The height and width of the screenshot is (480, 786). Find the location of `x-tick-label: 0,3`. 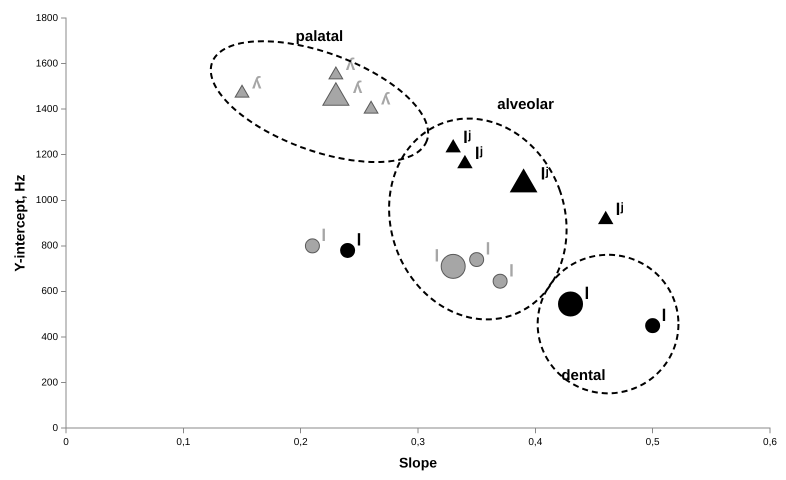

x-tick-label: 0,3 is located at coordinates (418, 442).